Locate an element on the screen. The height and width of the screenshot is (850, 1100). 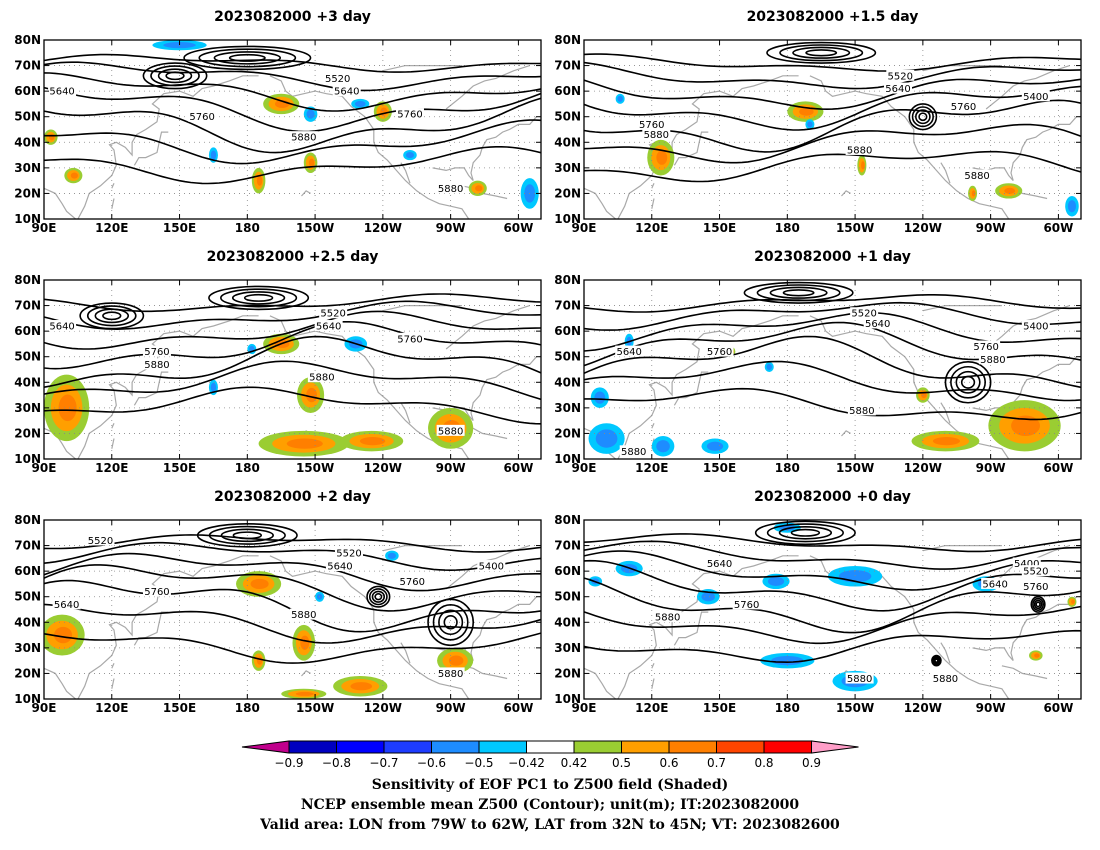
colorbar-tick-label: −0.8 is located at coordinates (336, 763).